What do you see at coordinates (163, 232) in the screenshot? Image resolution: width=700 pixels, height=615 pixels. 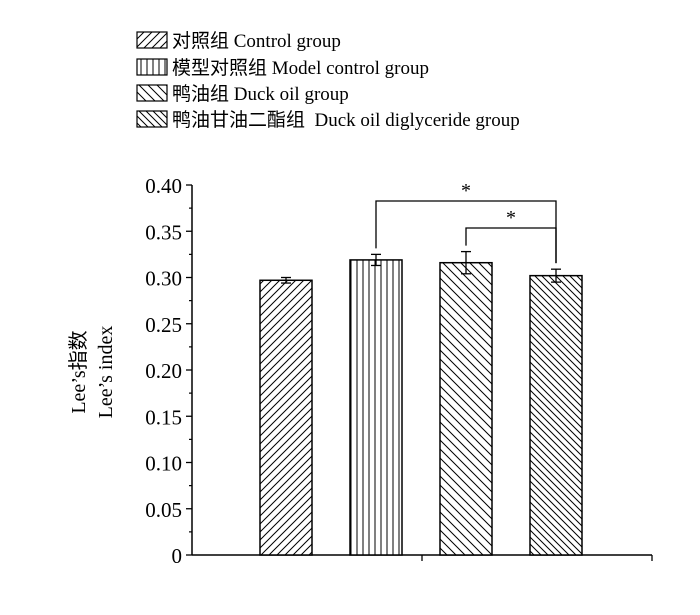 I see `y-tick-label: 0.35` at bounding box center [163, 232].